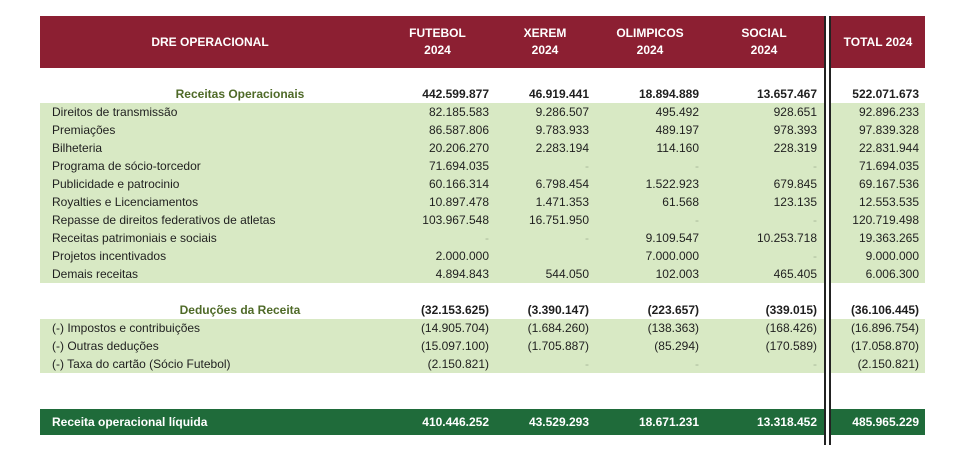 The image size is (960, 453). I want to click on section-title: Receitas Operacionais, so click(240, 94).